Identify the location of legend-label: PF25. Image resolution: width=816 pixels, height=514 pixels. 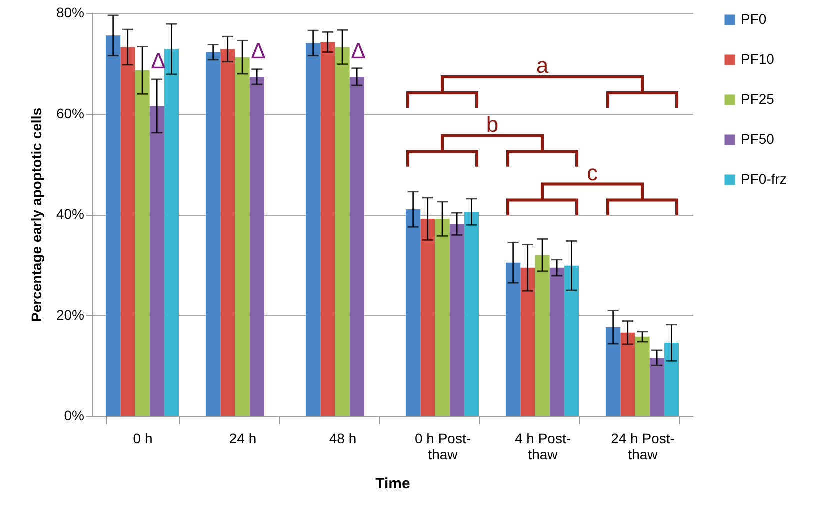
(758, 99).